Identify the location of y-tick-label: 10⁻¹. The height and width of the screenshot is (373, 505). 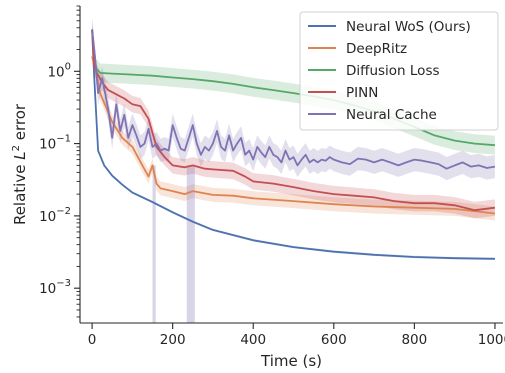
(55, 143).